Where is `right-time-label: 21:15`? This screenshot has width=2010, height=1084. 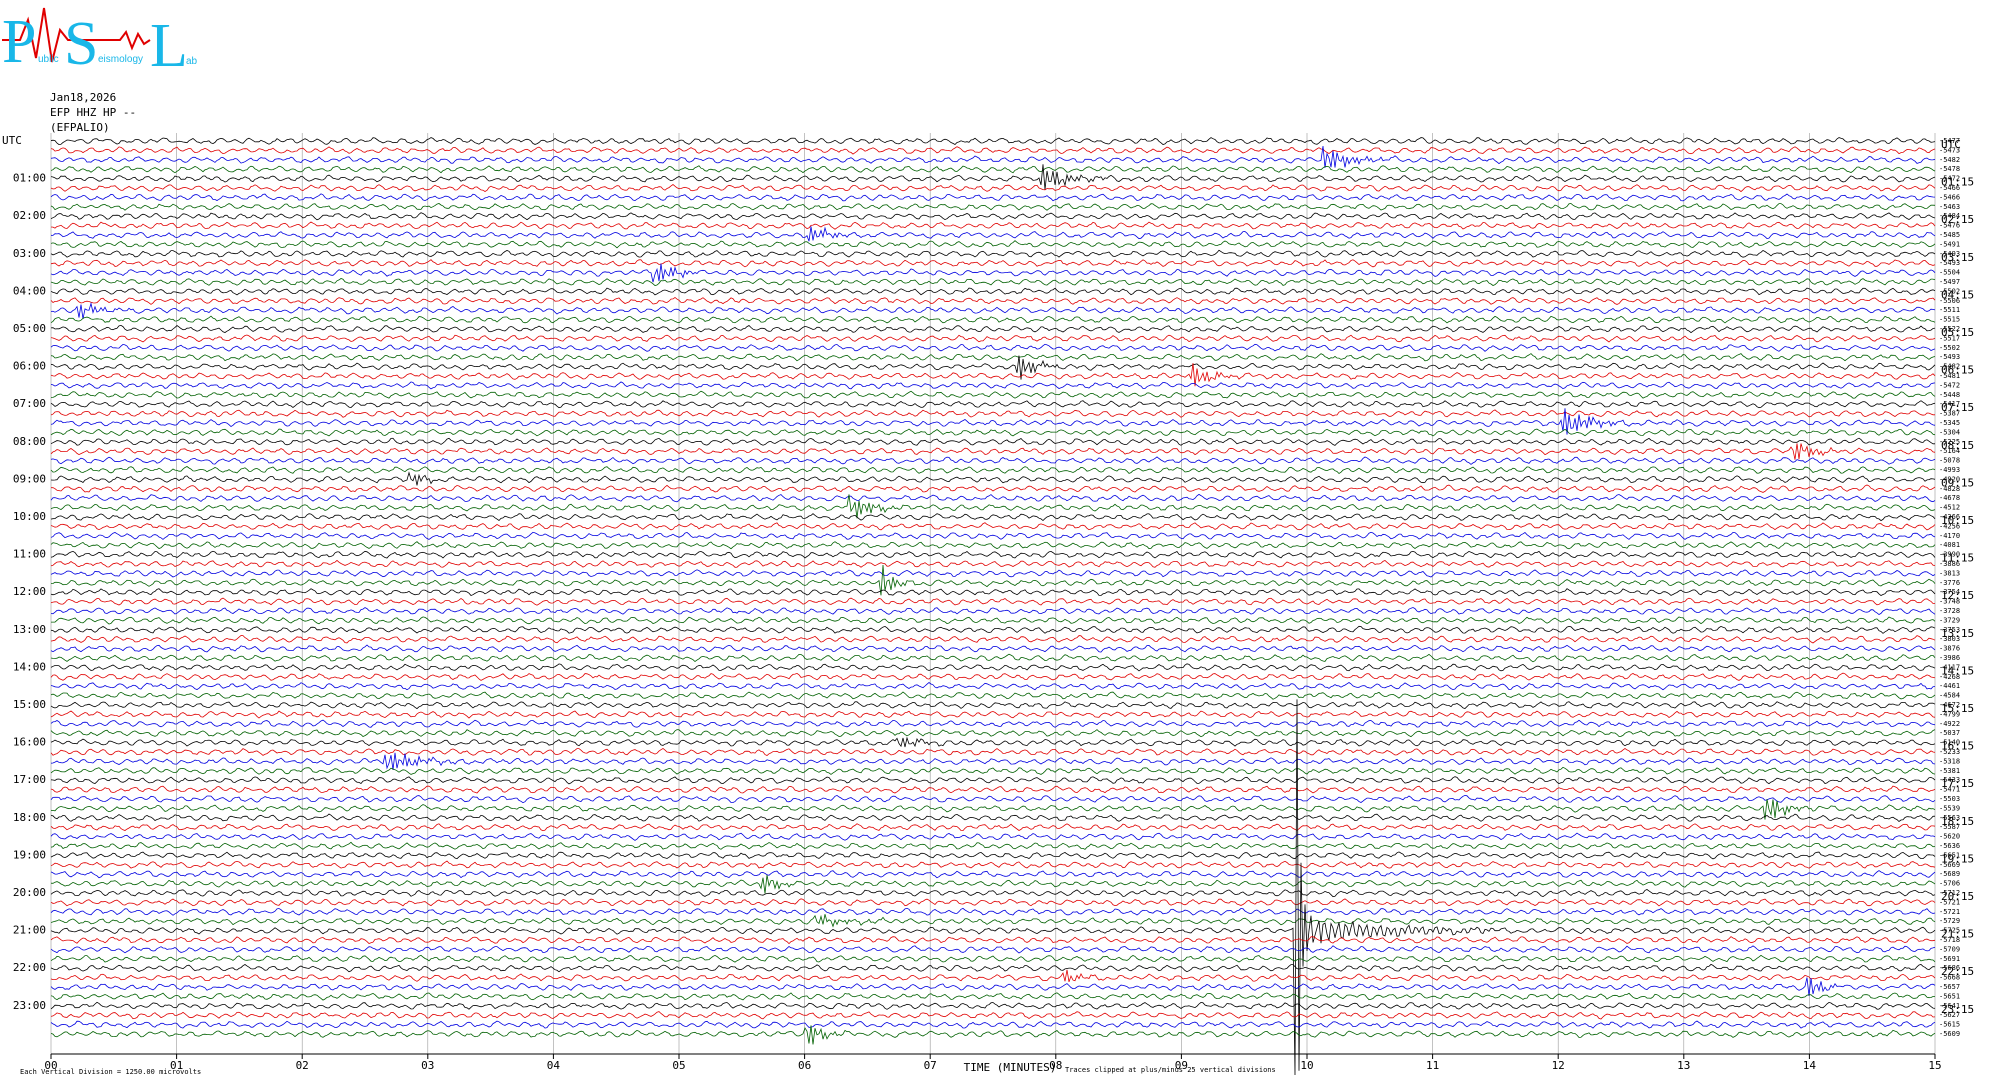
right-time-label: 21:15 is located at coordinates (1957, 934).